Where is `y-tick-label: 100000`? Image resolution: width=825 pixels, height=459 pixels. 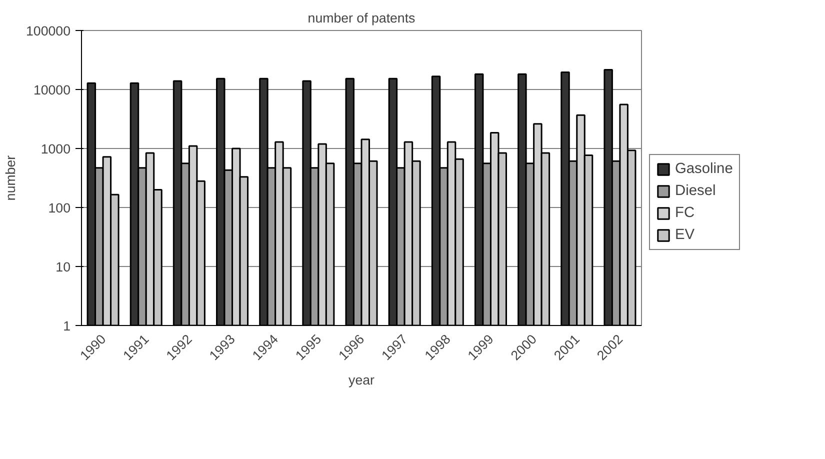 y-tick-label: 100000 is located at coordinates (48, 31).